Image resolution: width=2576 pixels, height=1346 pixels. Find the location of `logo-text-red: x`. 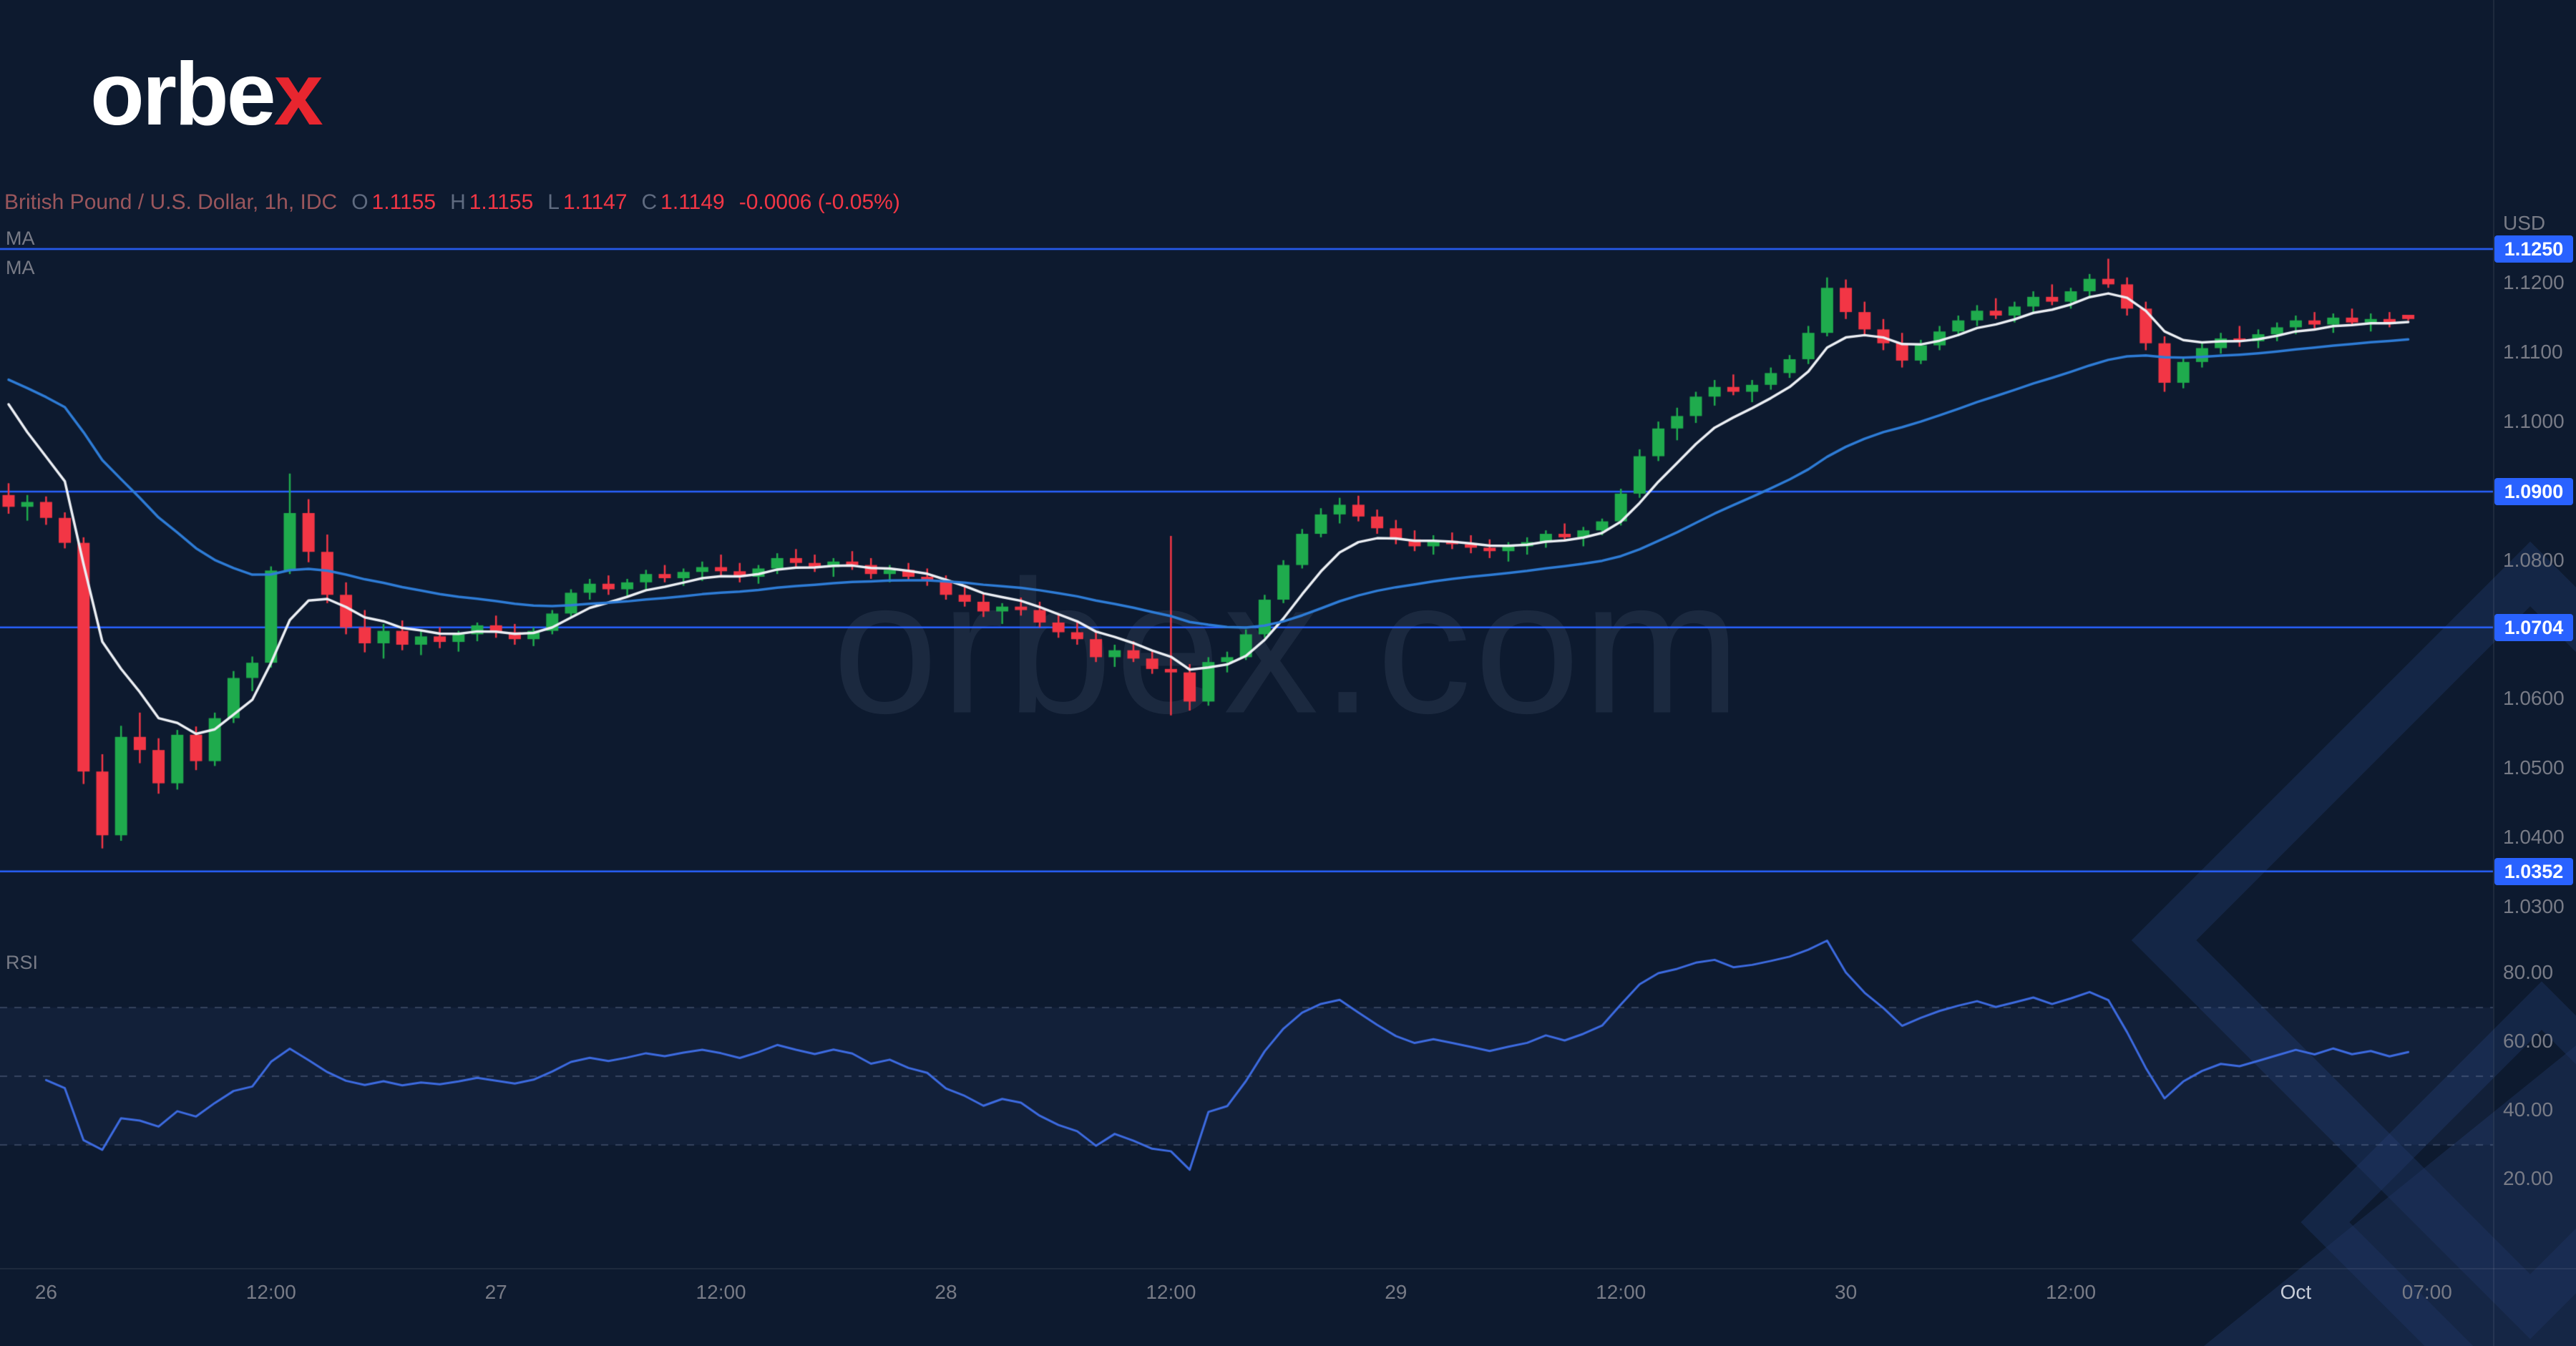

logo-text-red: x is located at coordinates (298, 94).